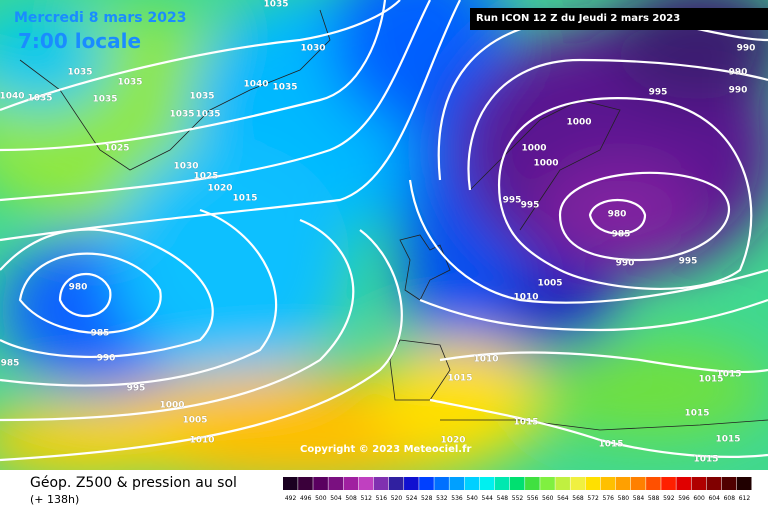 This screenshot has height=512, width=768. What do you see at coordinates (654, 498) in the screenshot?
I see `scale-label: 588` at bounding box center [654, 498].